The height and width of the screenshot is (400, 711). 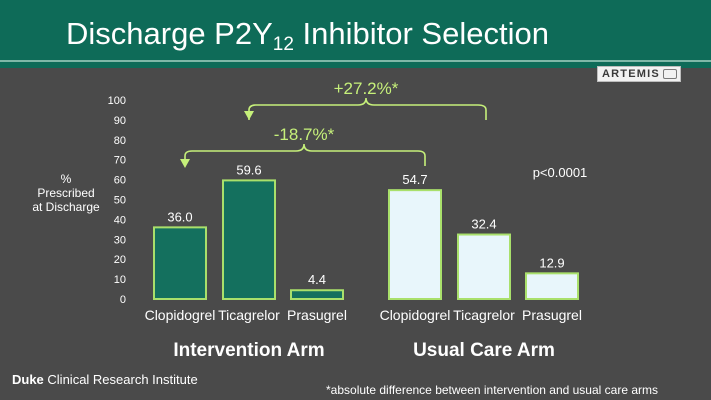 What do you see at coordinates (120, 280) in the screenshot?
I see `y-tick-label: 10` at bounding box center [120, 280].